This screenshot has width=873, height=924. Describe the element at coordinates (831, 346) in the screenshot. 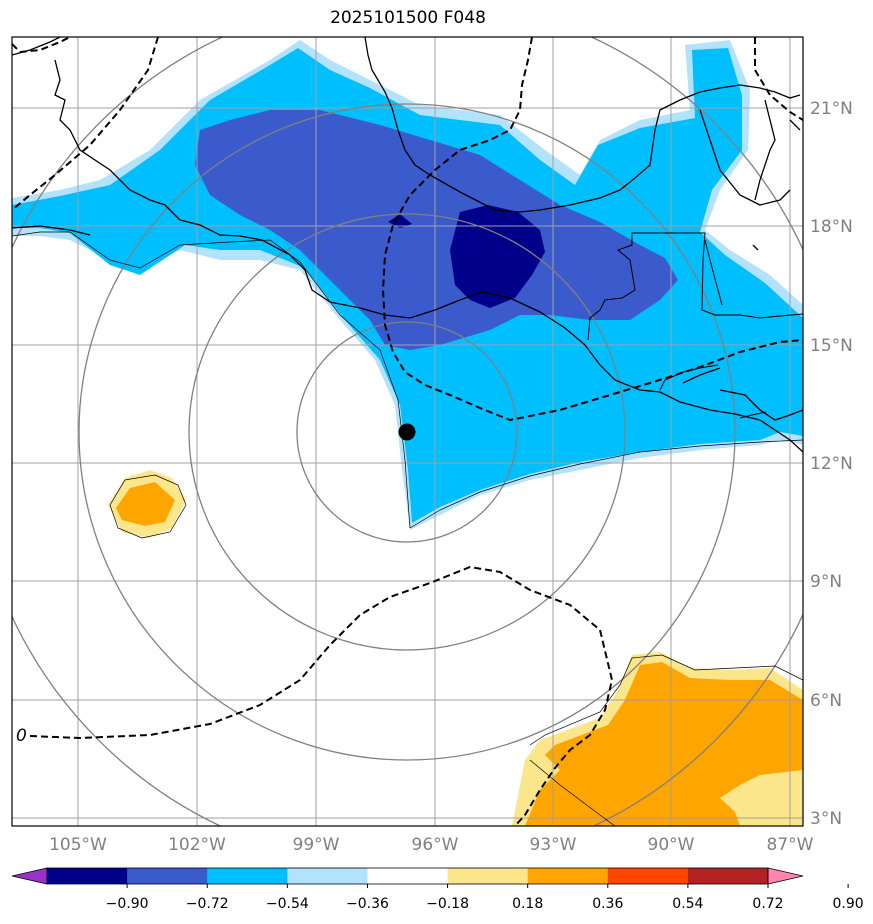

I see `lat-label: 15°N` at that location.